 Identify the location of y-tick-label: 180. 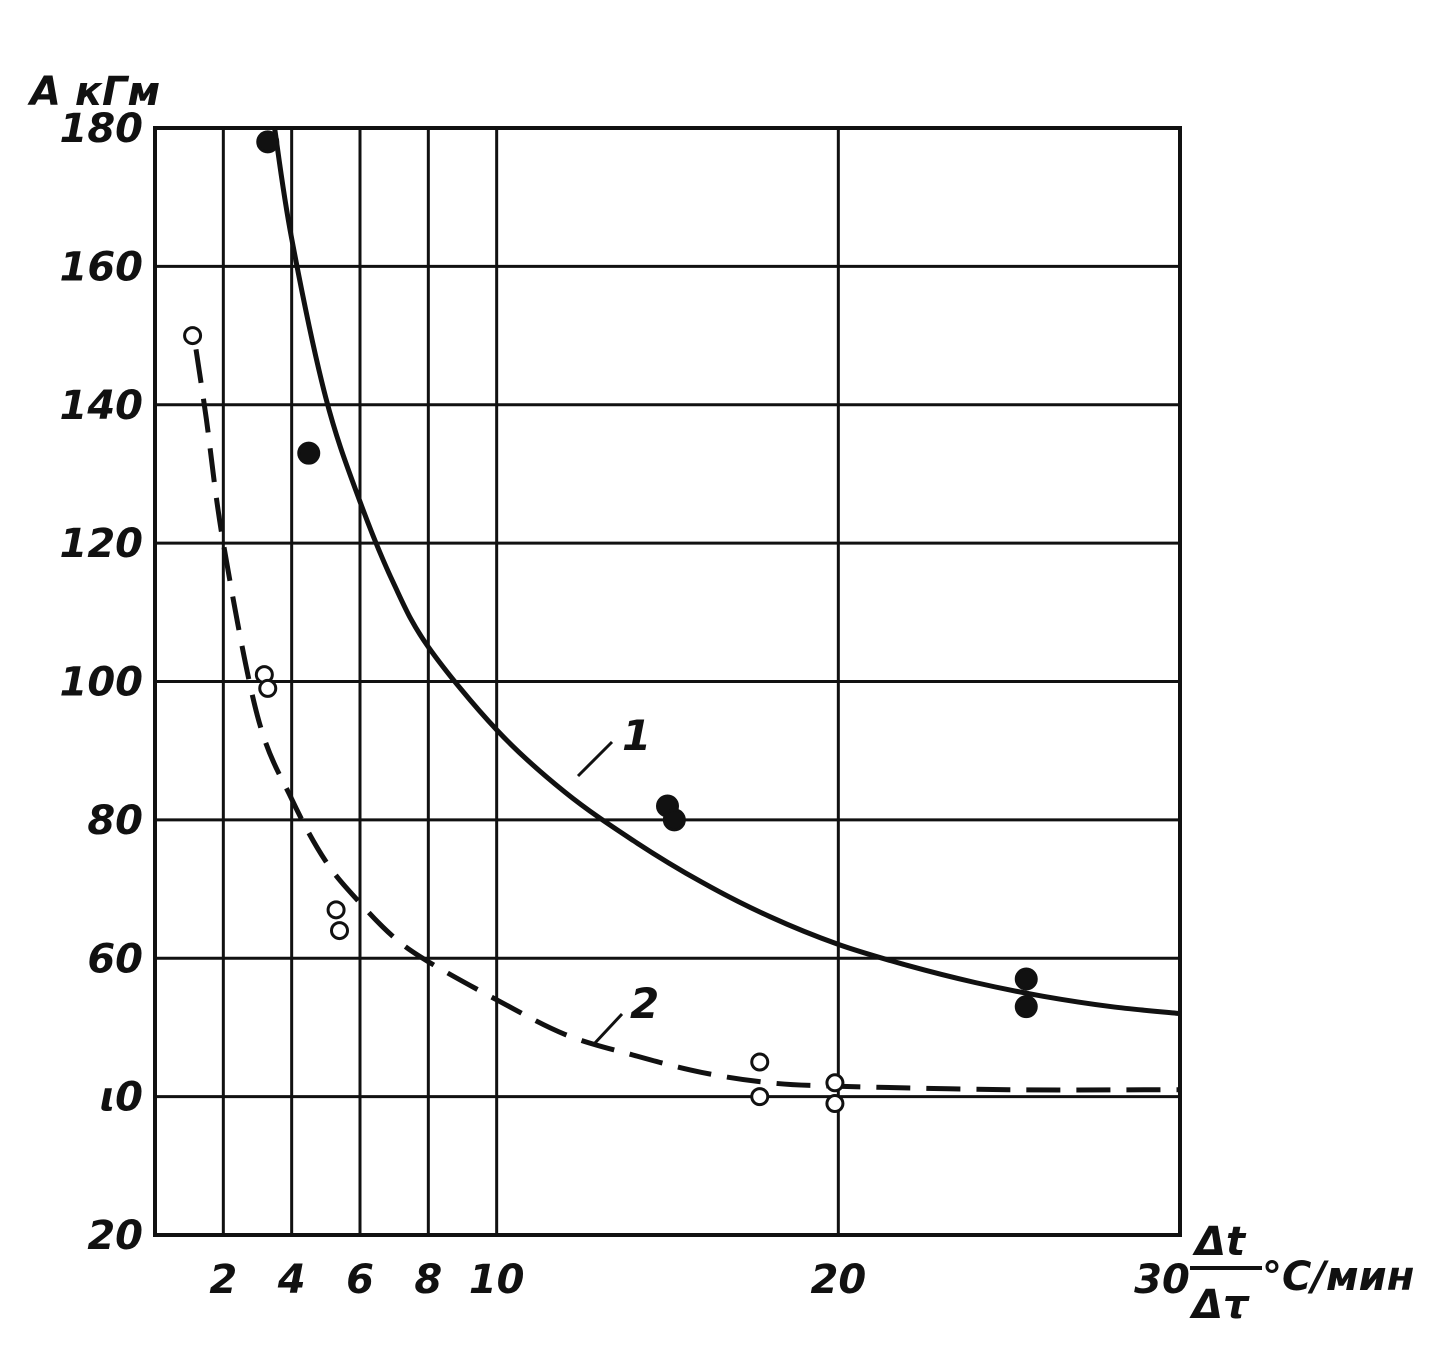
(102, 129).